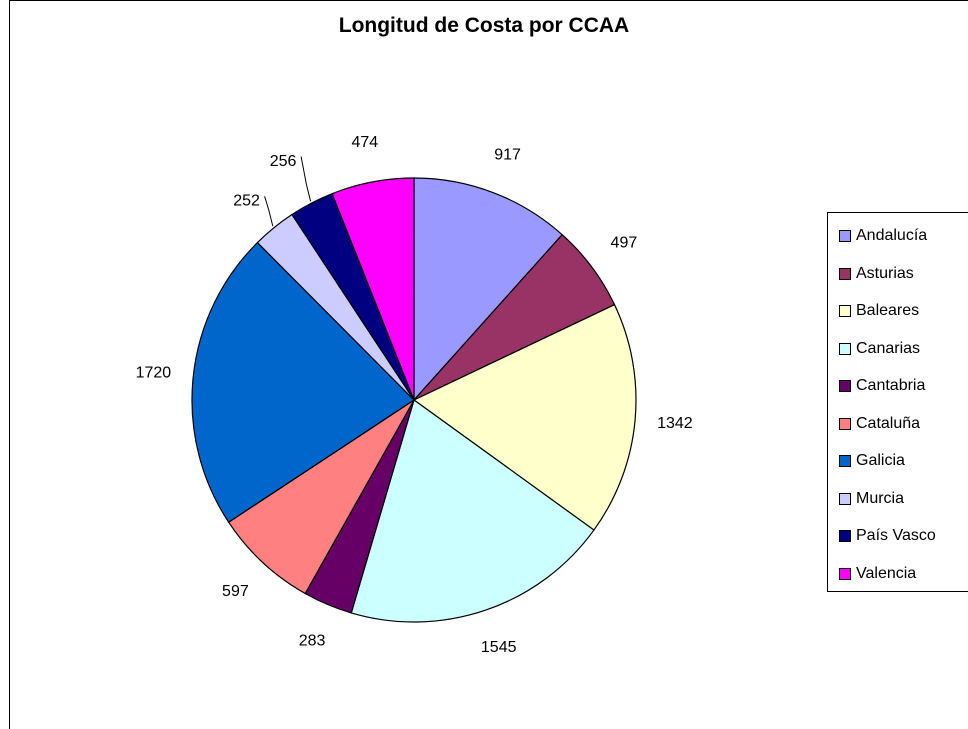 The image size is (968, 729). I want to click on data-label: 474, so click(364, 142).